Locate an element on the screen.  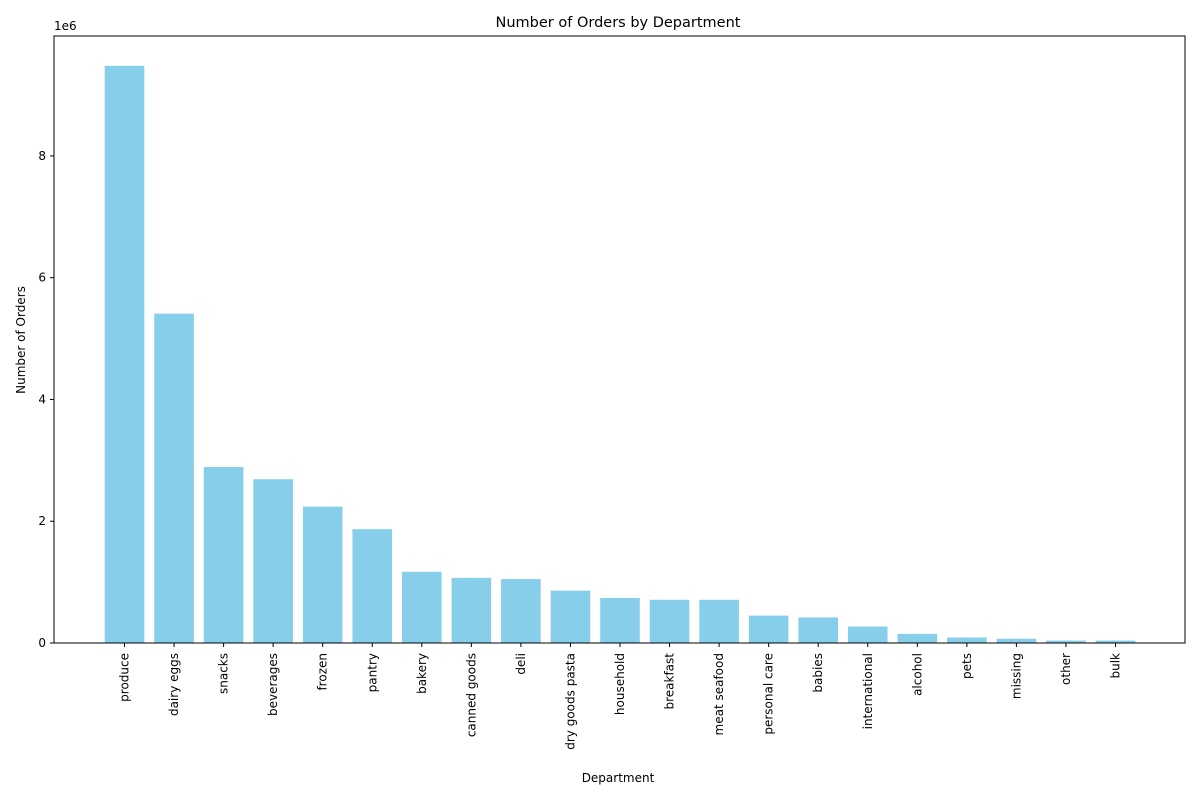
bar-household is located at coordinates (620, 620).